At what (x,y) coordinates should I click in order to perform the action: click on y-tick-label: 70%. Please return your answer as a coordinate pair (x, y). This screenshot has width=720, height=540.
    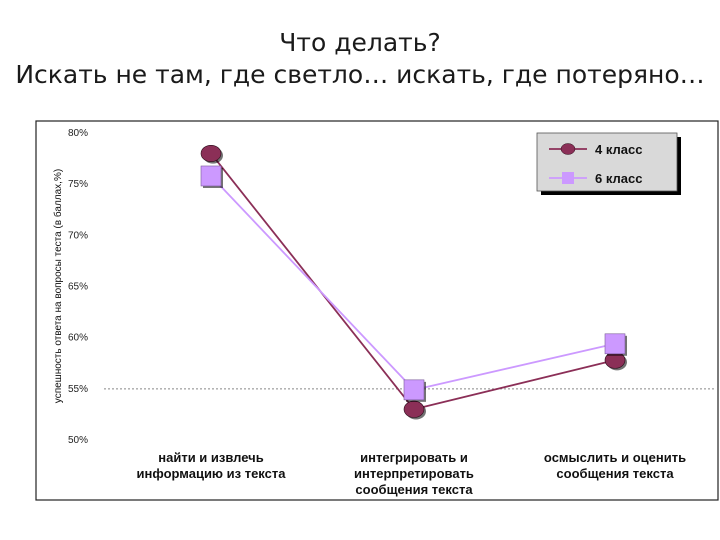
    Looking at the image, I should click on (78, 235).